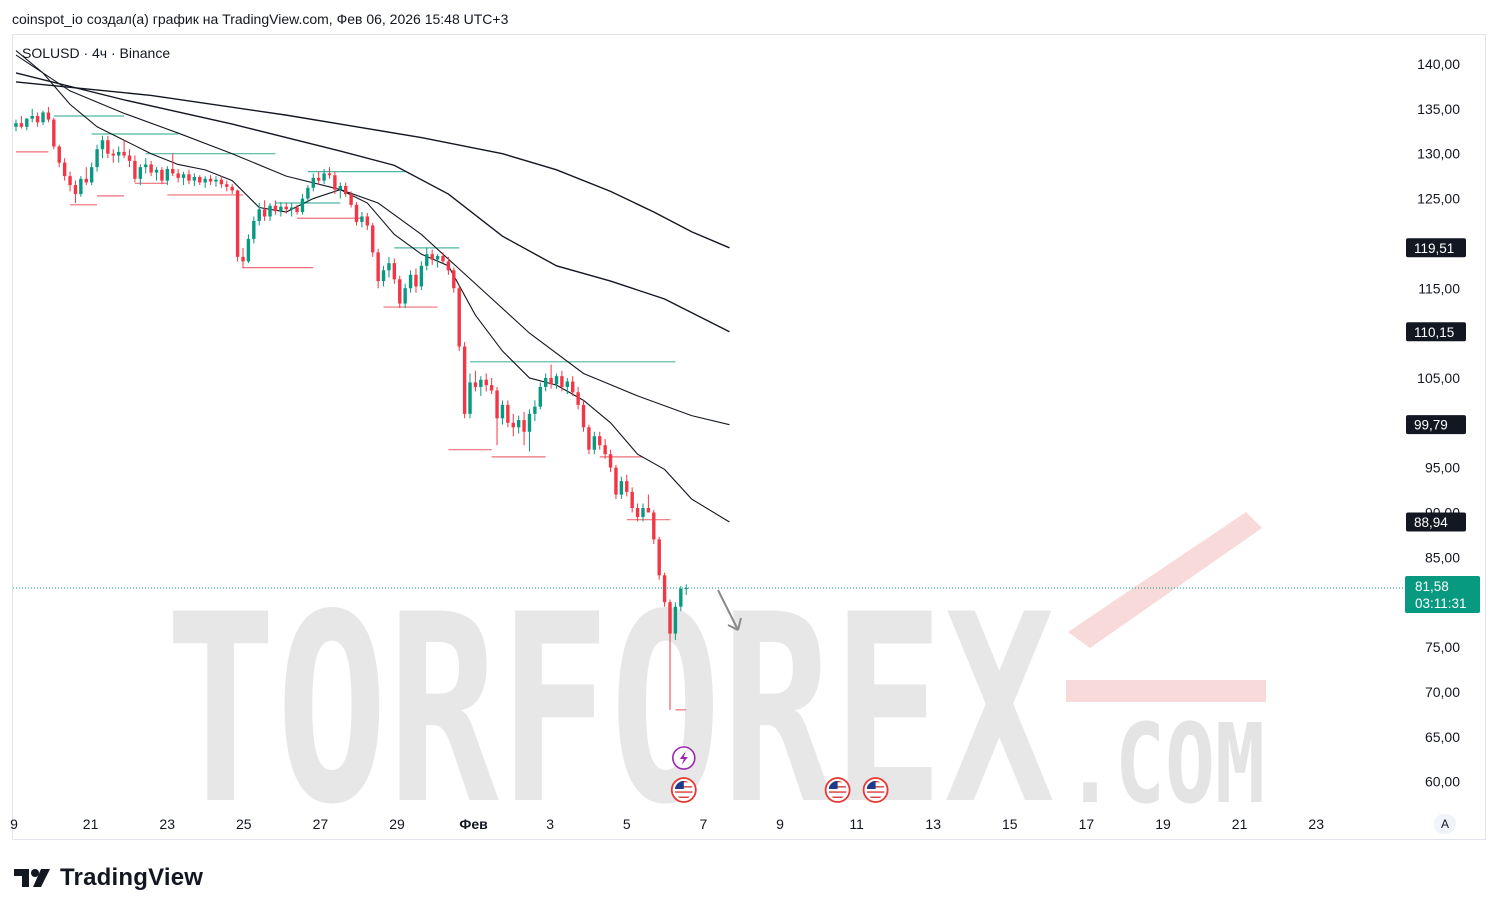 The image size is (1499, 916). What do you see at coordinates (1445, 824) in the screenshot?
I see `auto-scale-button: A` at bounding box center [1445, 824].